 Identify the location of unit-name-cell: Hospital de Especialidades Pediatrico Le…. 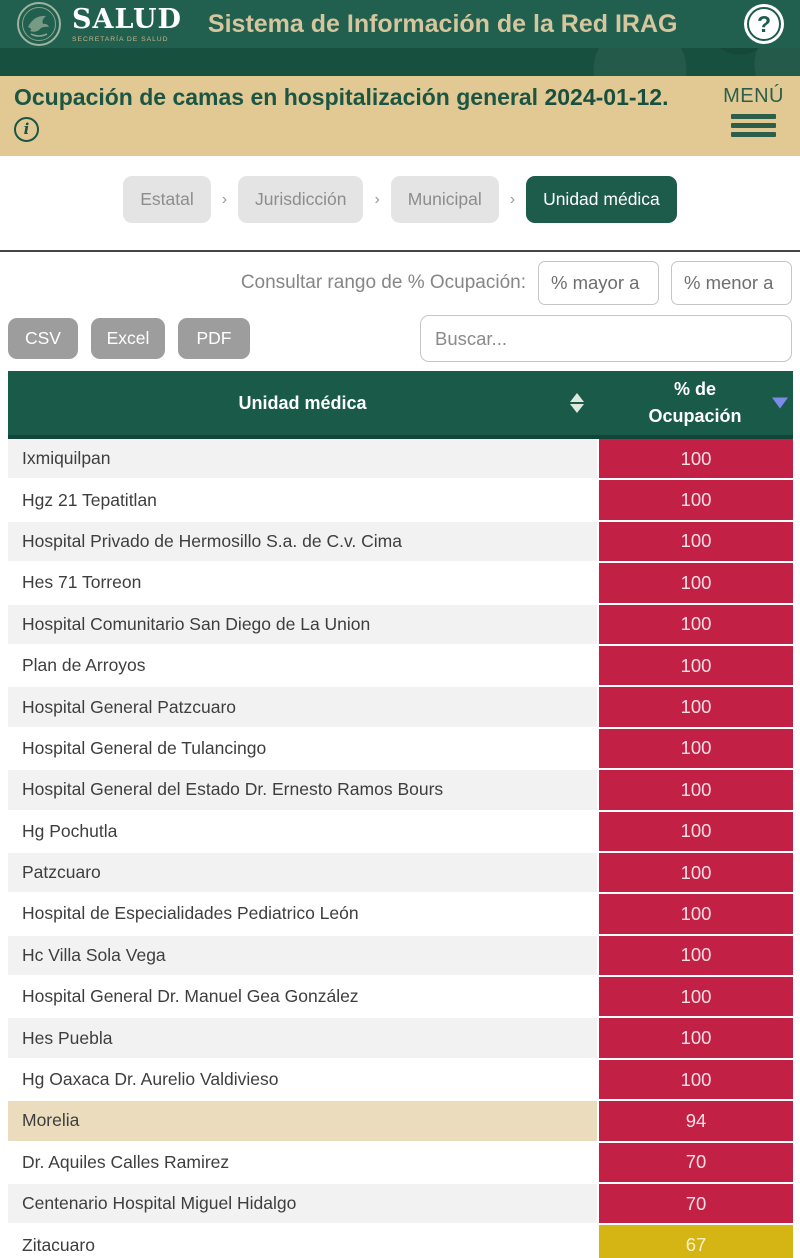
(302, 915).